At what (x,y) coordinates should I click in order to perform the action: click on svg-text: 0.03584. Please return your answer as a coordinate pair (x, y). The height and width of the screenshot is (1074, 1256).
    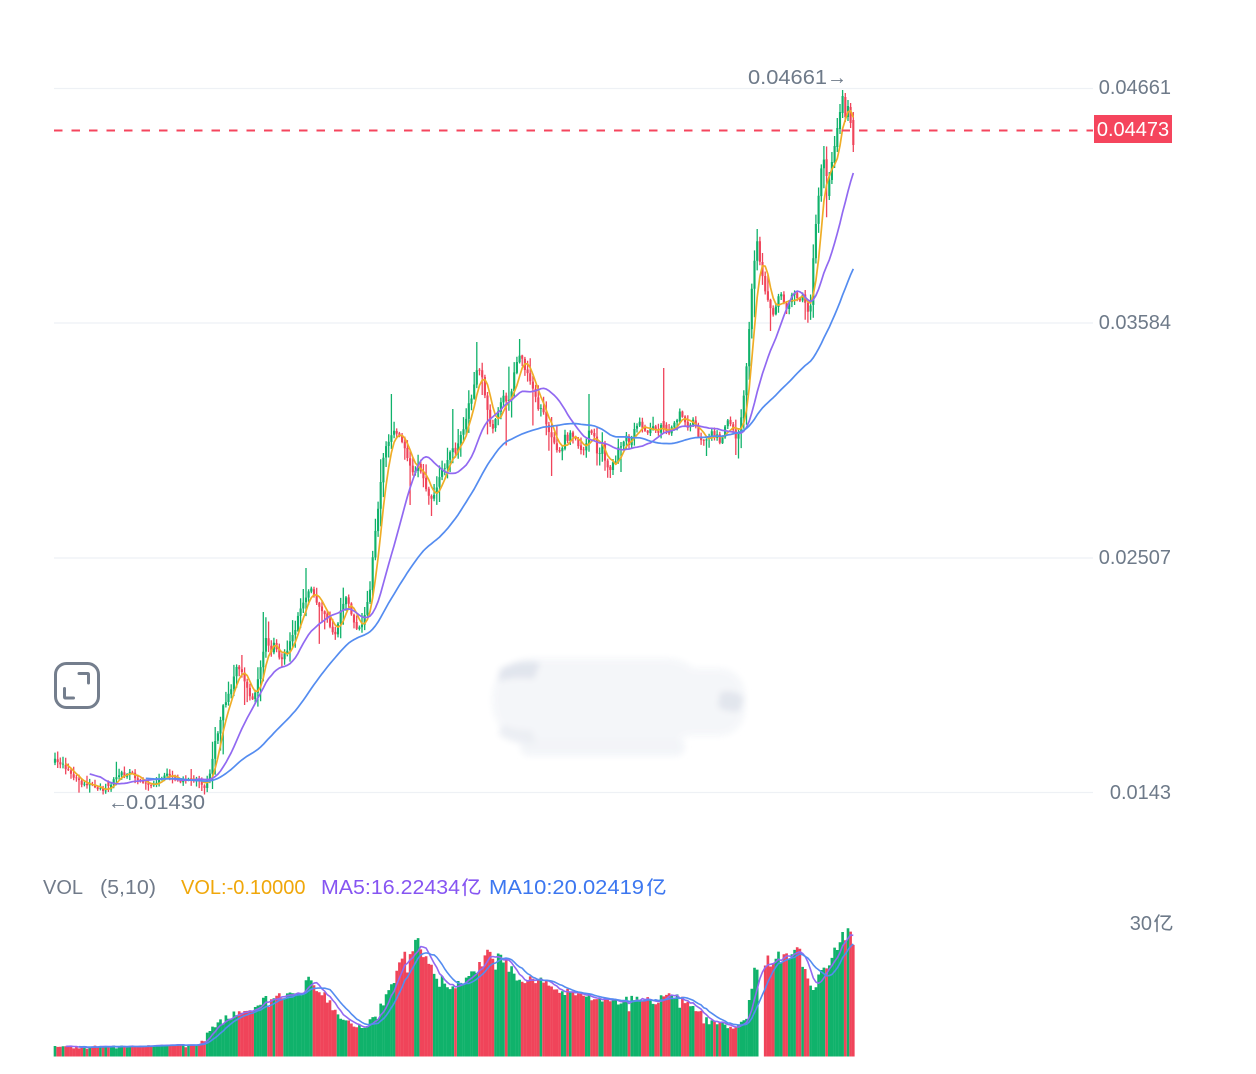
    Looking at the image, I should click on (1135, 323).